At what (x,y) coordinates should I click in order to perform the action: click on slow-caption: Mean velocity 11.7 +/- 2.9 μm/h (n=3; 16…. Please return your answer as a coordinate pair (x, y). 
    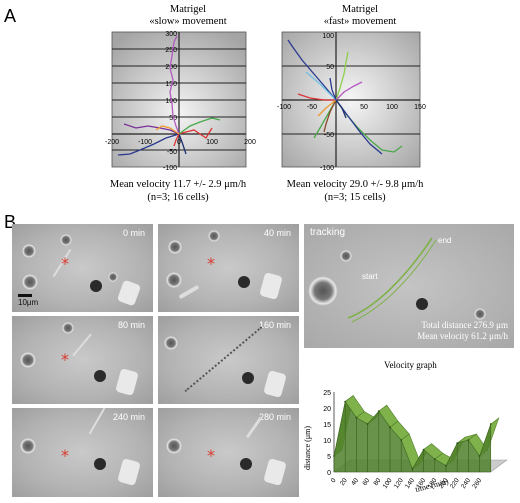
    Looking at the image, I should click on (178, 191).